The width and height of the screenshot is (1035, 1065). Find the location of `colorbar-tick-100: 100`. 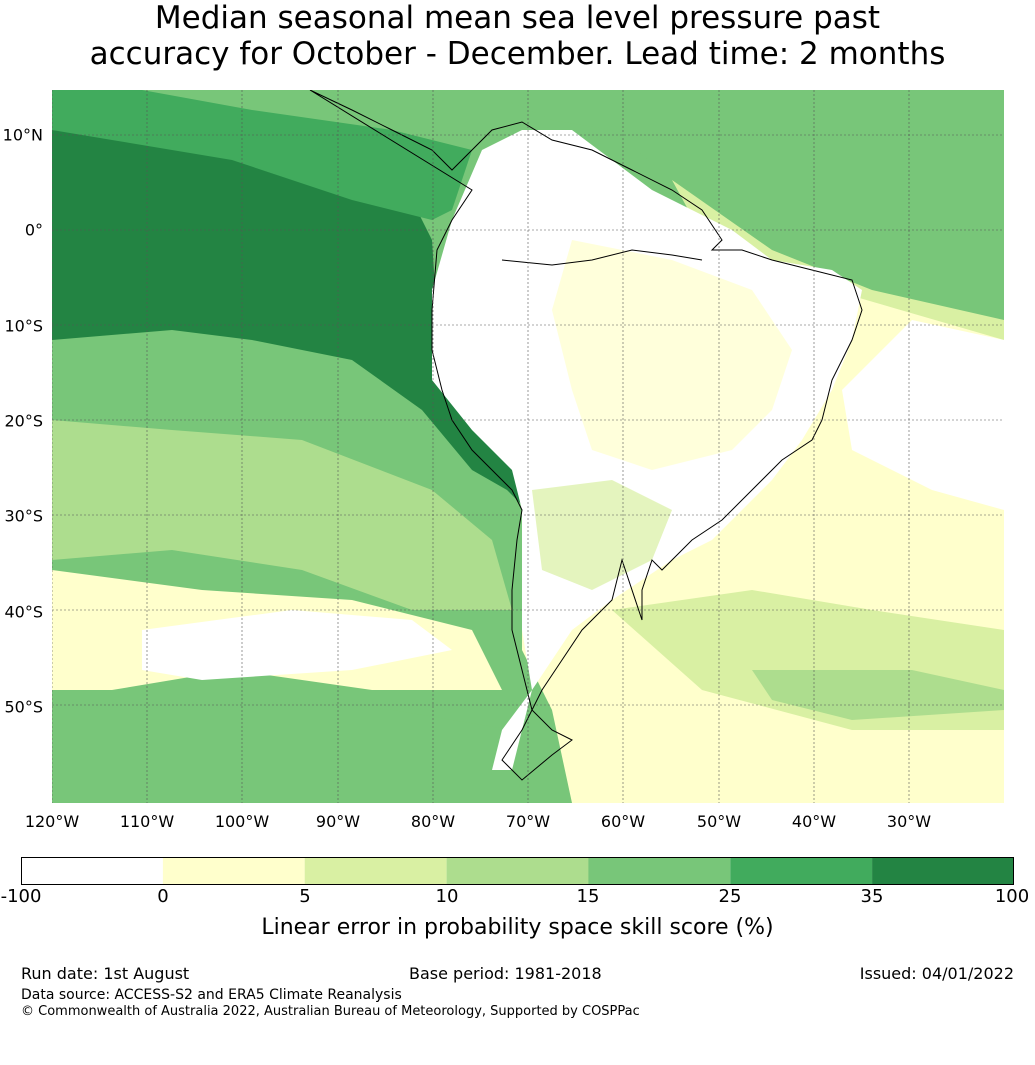

colorbar-tick-100: 100 is located at coordinates (1012, 896).